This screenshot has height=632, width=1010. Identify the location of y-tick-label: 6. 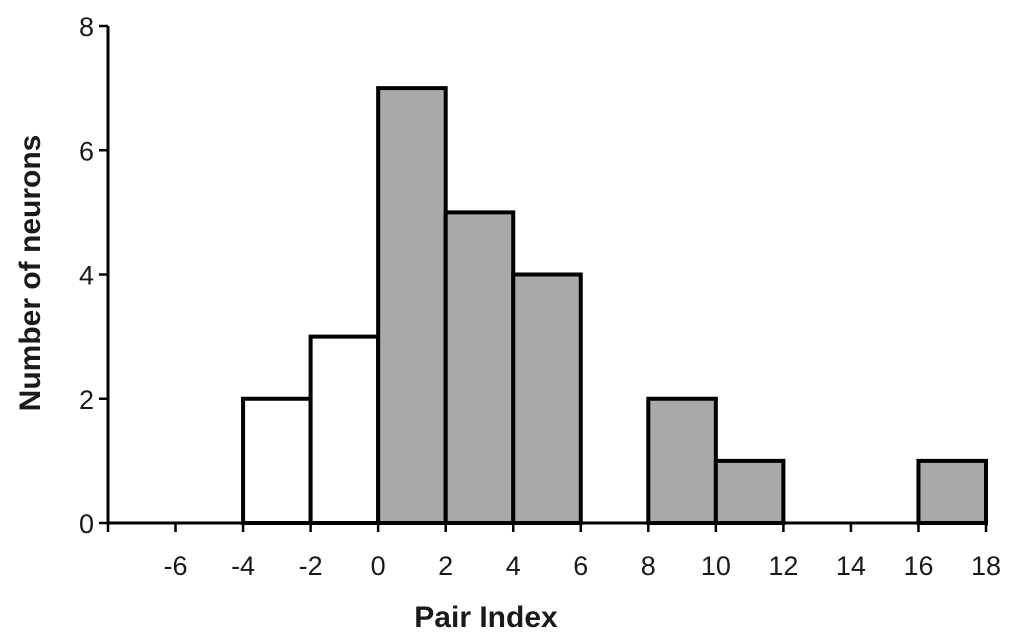
(86, 151).